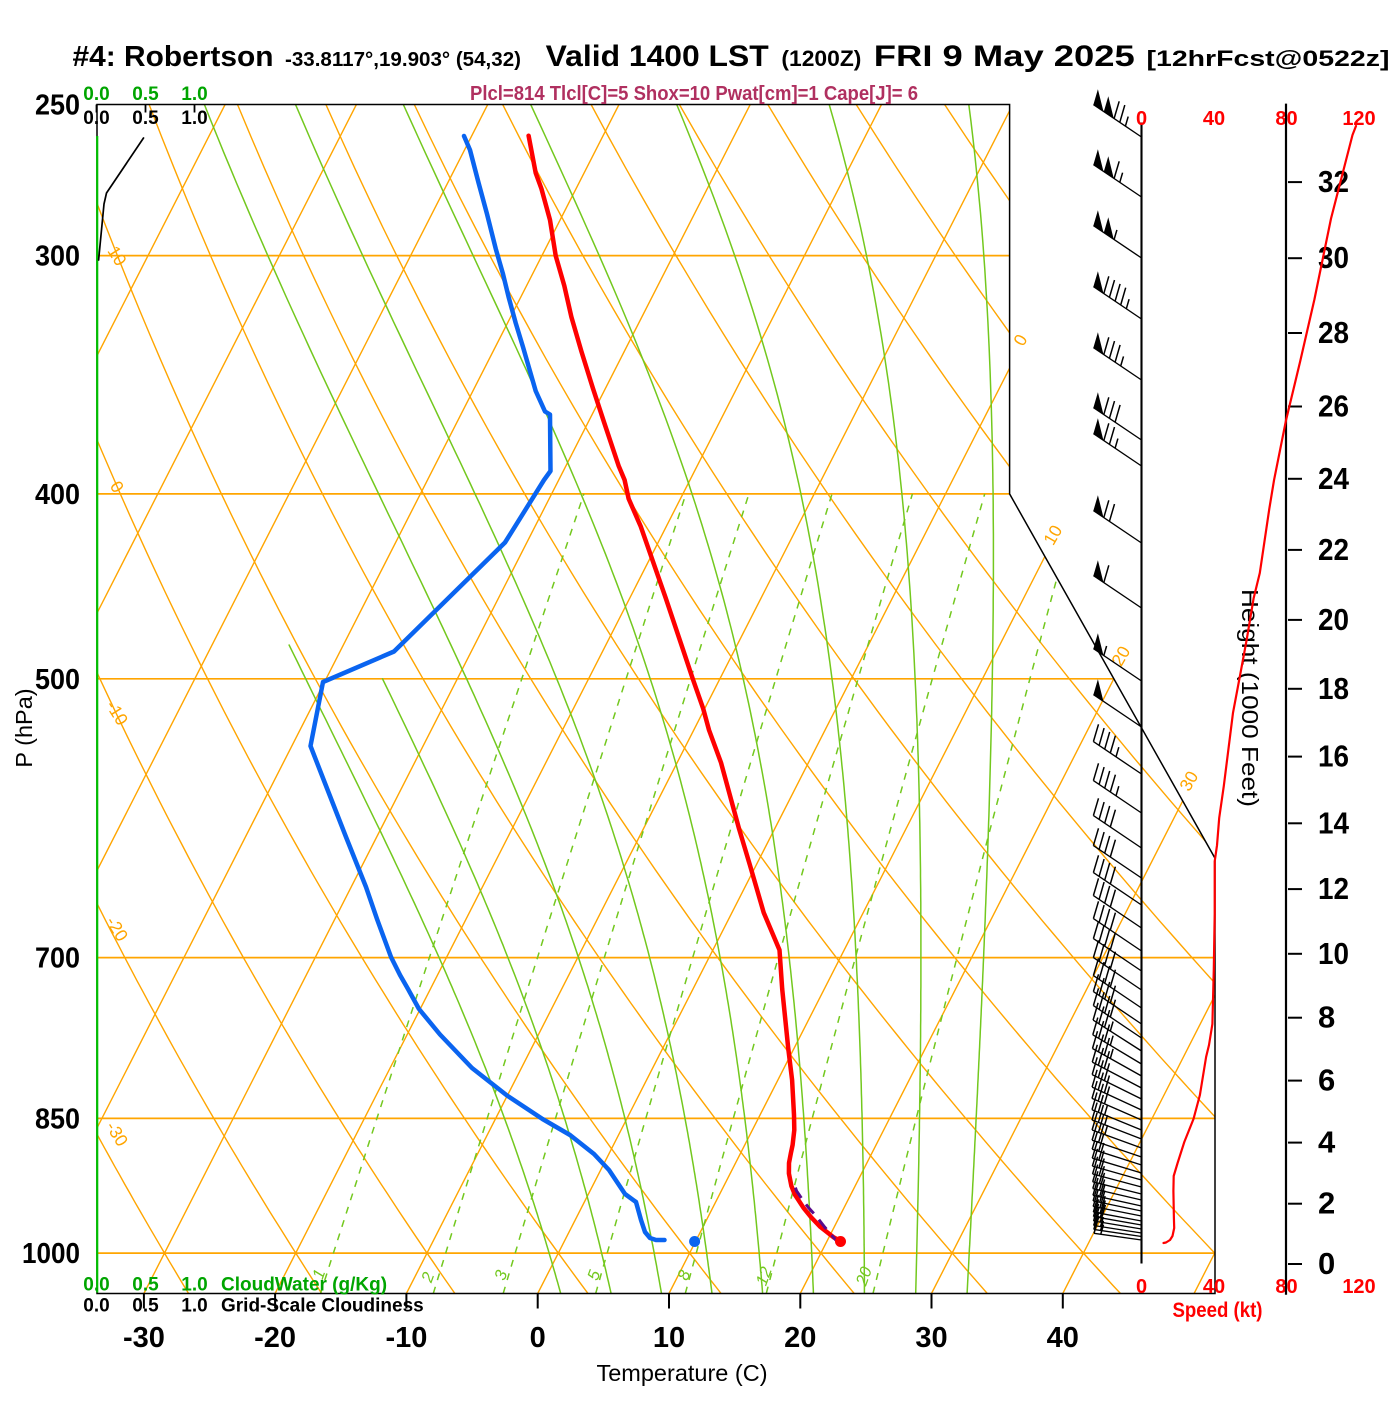  What do you see at coordinates (657, 56) in the screenshot?
I see `svg-text: Valid 1400 LST` at bounding box center [657, 56].